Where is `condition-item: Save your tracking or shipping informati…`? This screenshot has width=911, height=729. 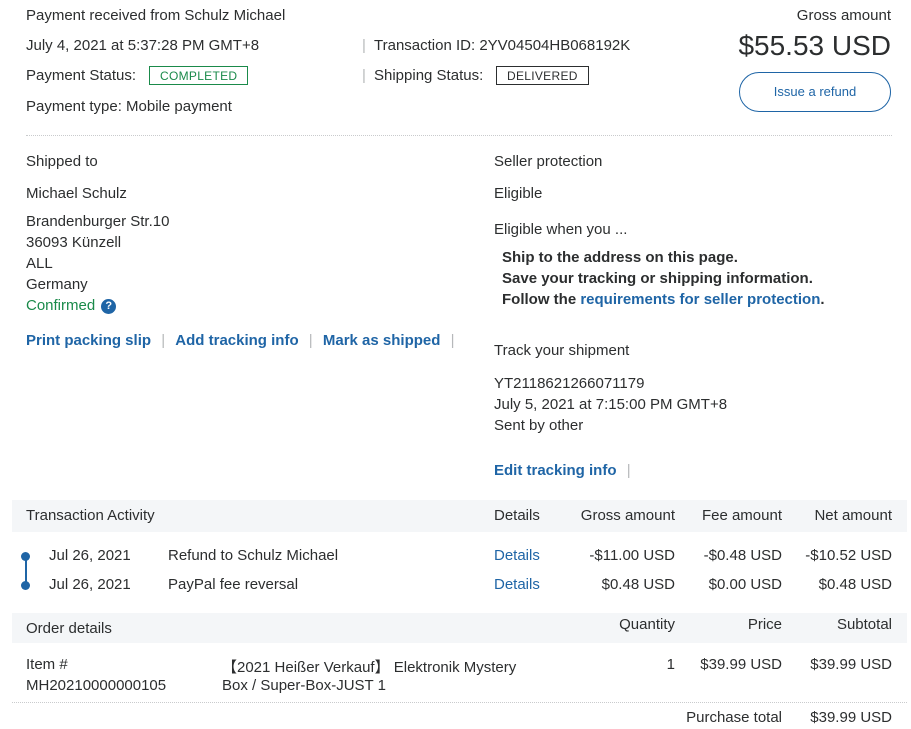 condition-item: Save your tracking or shipping informati… is located at coordinates (657, 278).